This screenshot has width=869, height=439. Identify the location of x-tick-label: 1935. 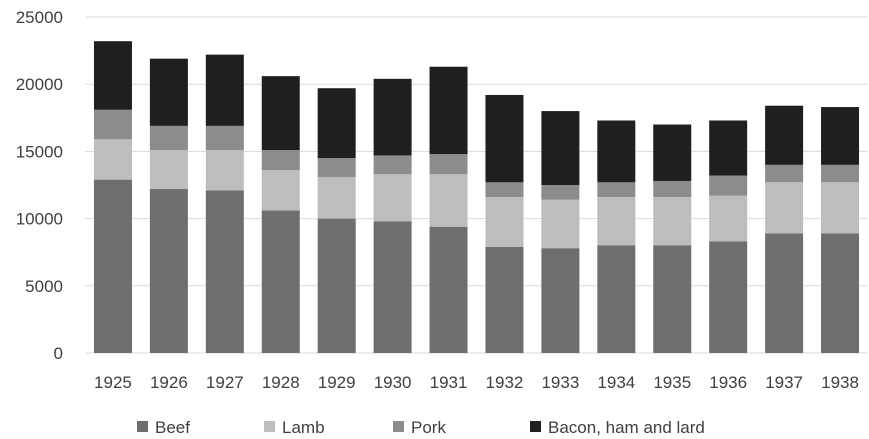
(672, 382).